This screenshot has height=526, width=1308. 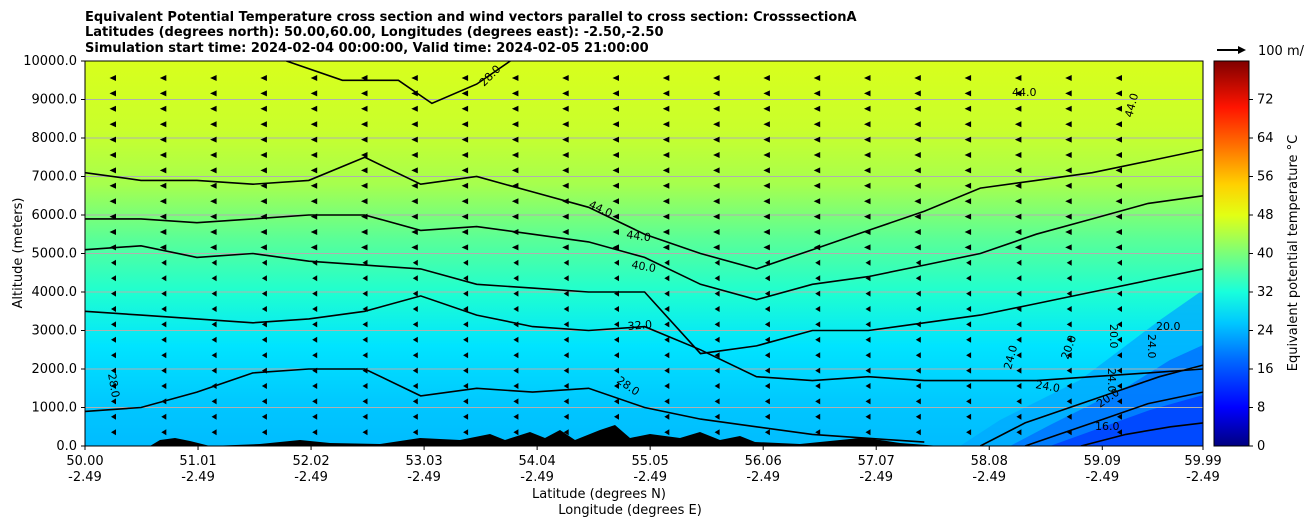 I want to click on colorbar-tick-label: 72, so click(x=1265, y=100).